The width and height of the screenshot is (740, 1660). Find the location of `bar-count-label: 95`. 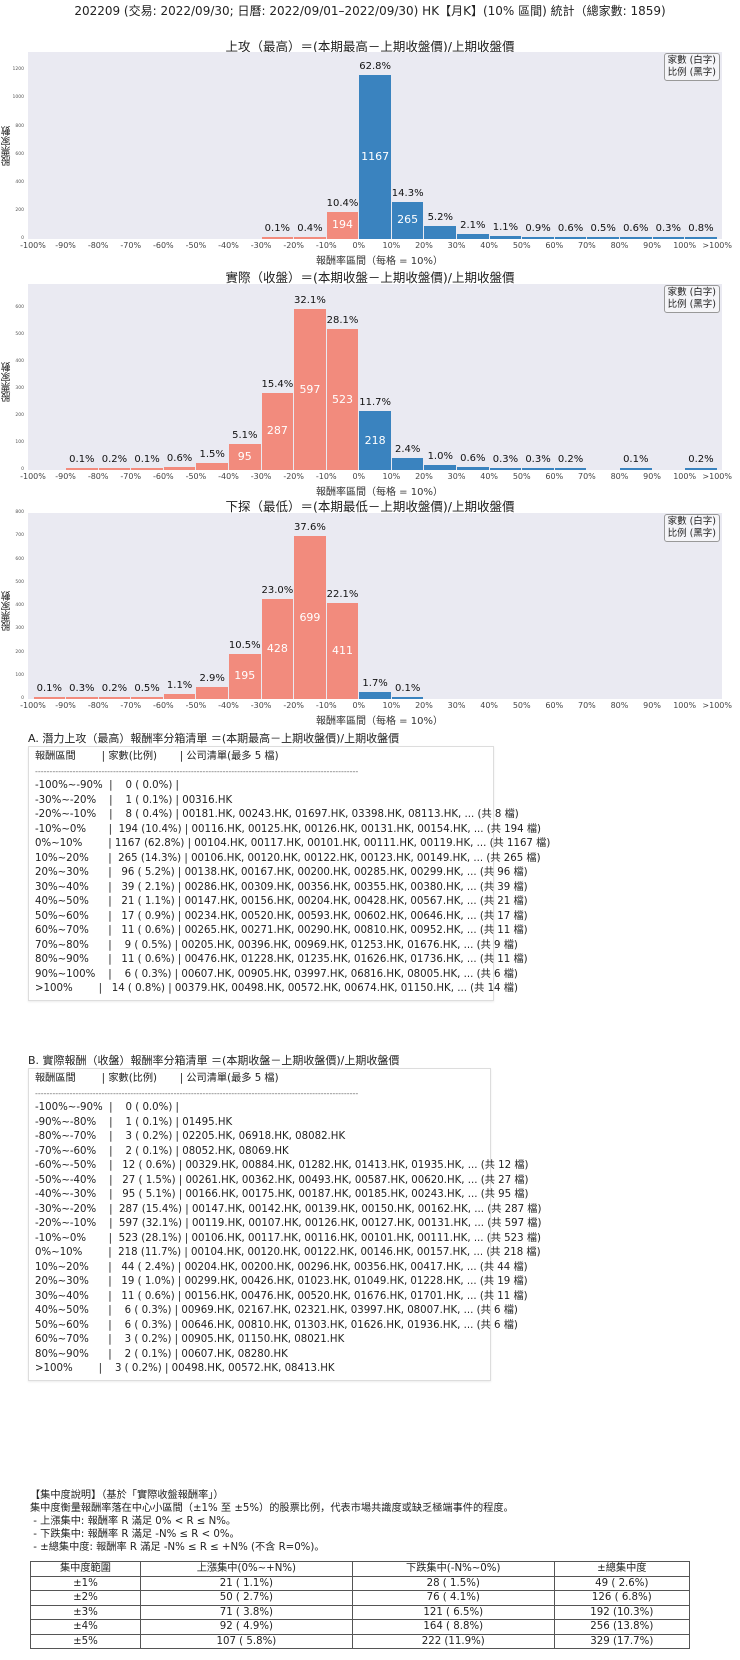

bar-count-label: 95 is located at coordinates (244, 457).